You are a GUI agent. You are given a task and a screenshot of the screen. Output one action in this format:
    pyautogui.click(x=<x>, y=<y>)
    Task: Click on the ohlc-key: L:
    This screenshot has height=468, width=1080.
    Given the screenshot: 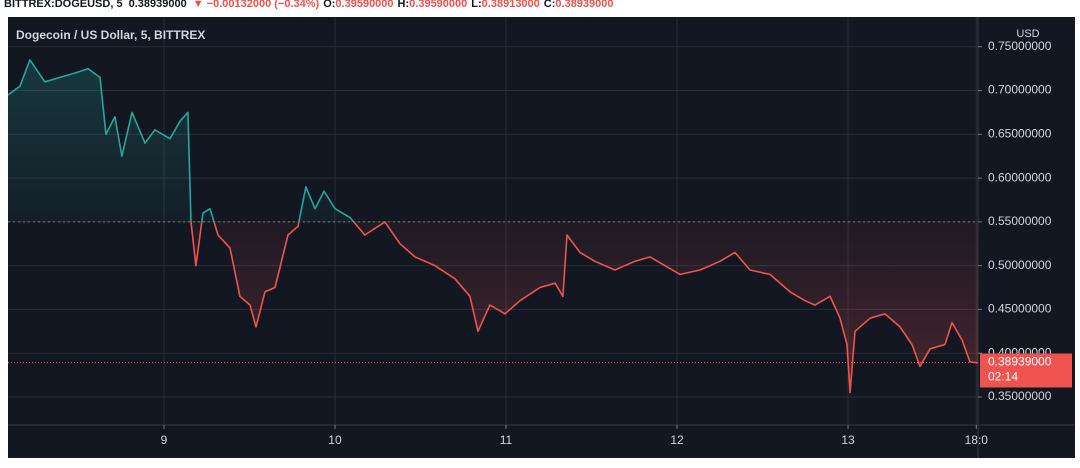 What is the action you would take?
    pyautogui.click(x=476, y=5)
    